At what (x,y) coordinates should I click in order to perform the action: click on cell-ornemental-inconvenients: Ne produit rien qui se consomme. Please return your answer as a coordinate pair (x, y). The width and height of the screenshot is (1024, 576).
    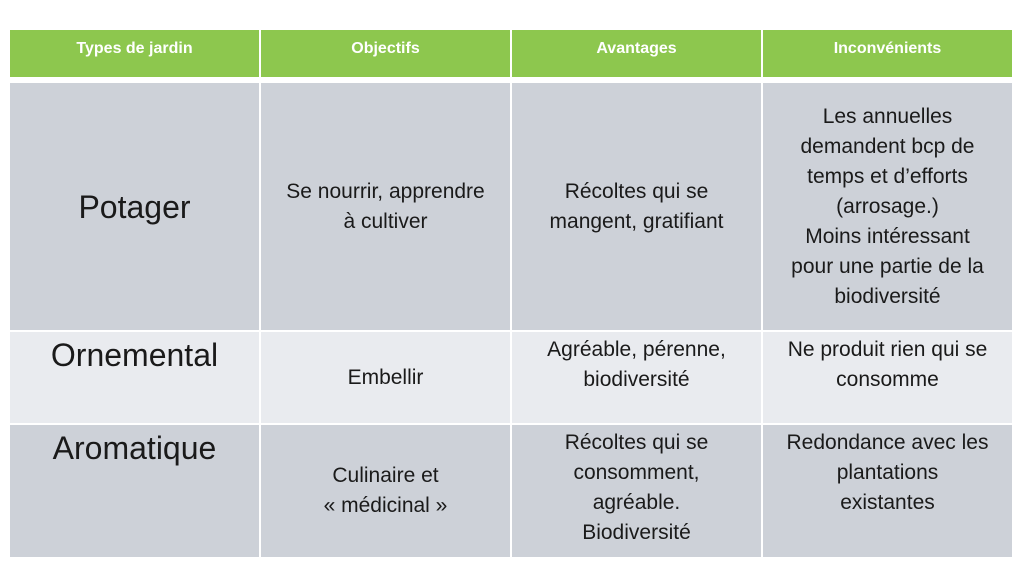
    Looking at the image, I should click on (887, 377).